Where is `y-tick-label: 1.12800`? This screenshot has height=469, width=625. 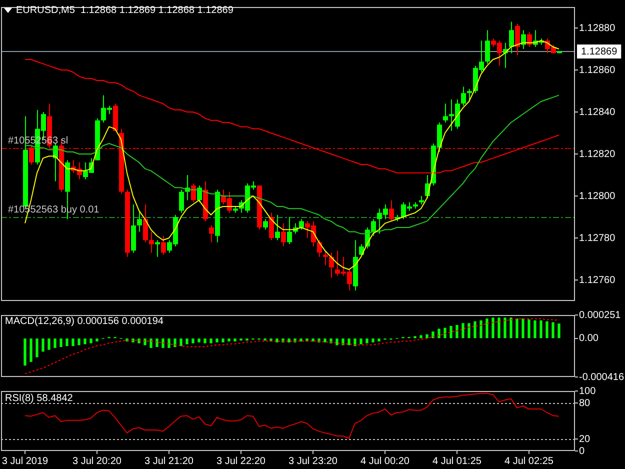 y-tick-label: 1.12800 is located at coordinates (597, 196).